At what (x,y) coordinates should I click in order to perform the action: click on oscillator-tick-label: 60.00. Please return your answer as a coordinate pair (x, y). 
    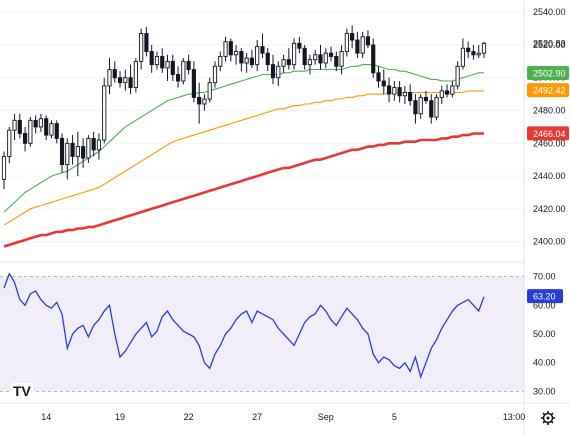
    Looking at the image, I should click on (544, 305).